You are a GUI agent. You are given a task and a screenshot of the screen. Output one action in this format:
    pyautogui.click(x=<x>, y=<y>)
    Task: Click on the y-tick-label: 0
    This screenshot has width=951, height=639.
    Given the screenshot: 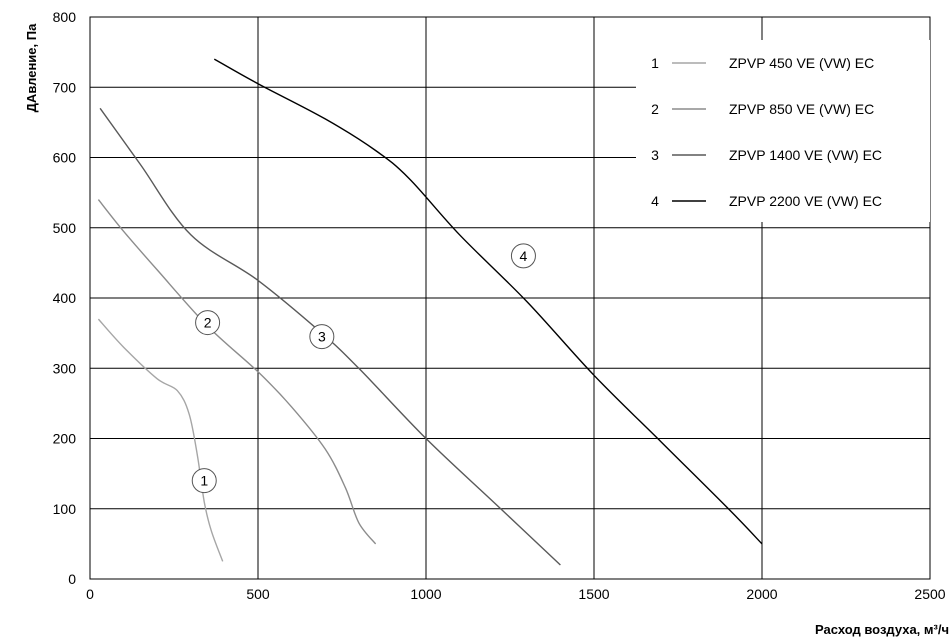 What is the action you would take?
    pyautogui.click(x=72, y=579)
    